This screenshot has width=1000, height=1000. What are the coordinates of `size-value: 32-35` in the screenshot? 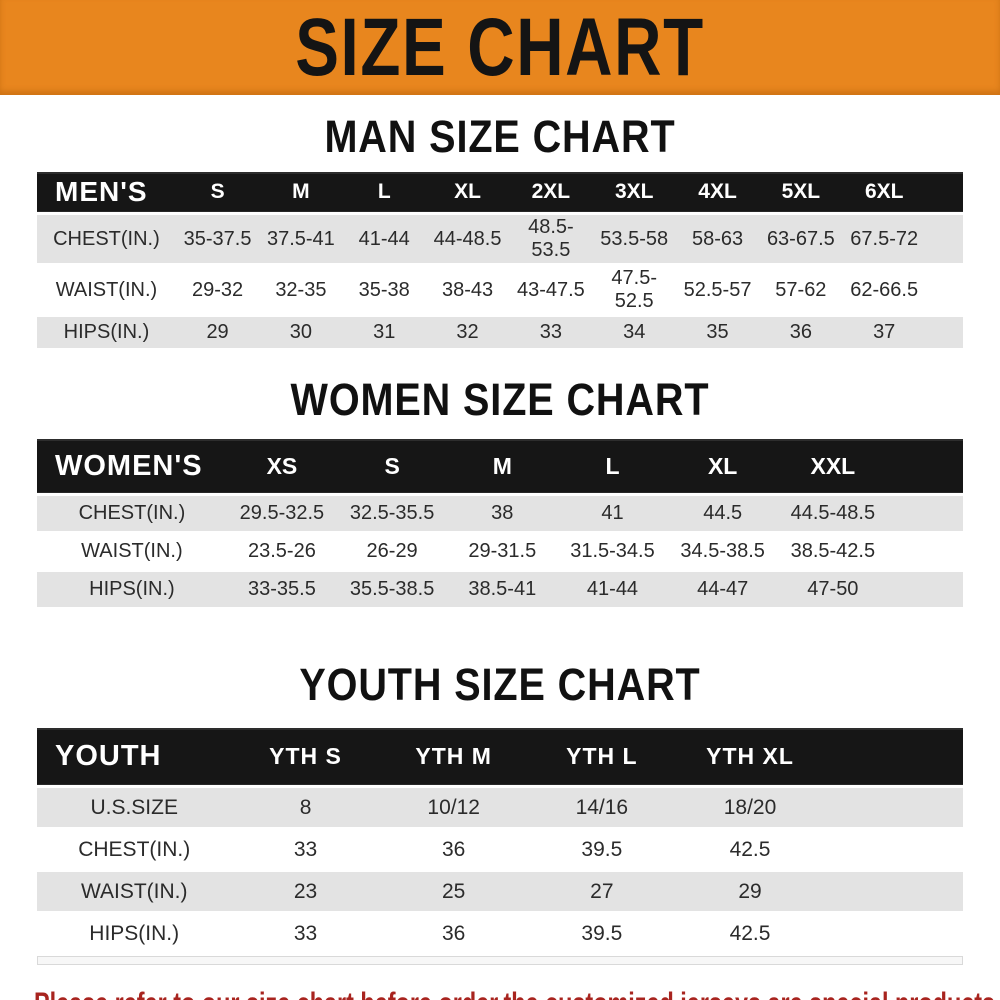 It's located at (301, 290).